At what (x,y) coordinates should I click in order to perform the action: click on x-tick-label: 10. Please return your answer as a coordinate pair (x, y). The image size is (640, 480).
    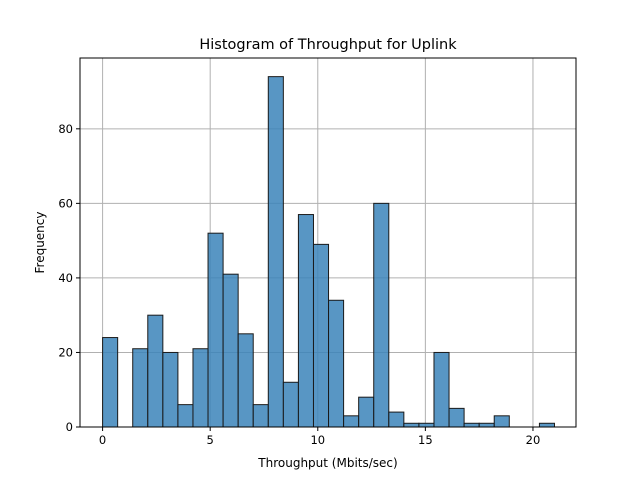
    Looking at the image, I should click on (317, 440).